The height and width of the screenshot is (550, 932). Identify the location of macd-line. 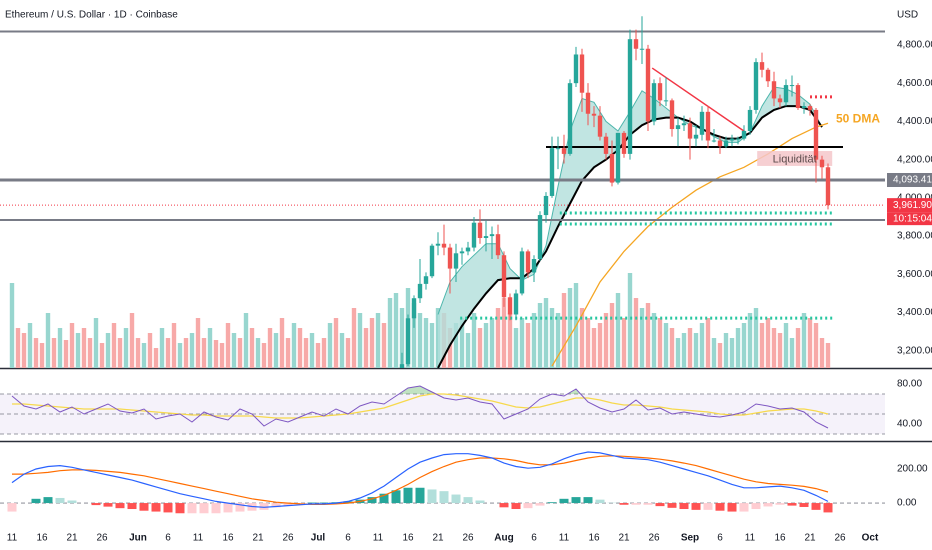
(420, 479).